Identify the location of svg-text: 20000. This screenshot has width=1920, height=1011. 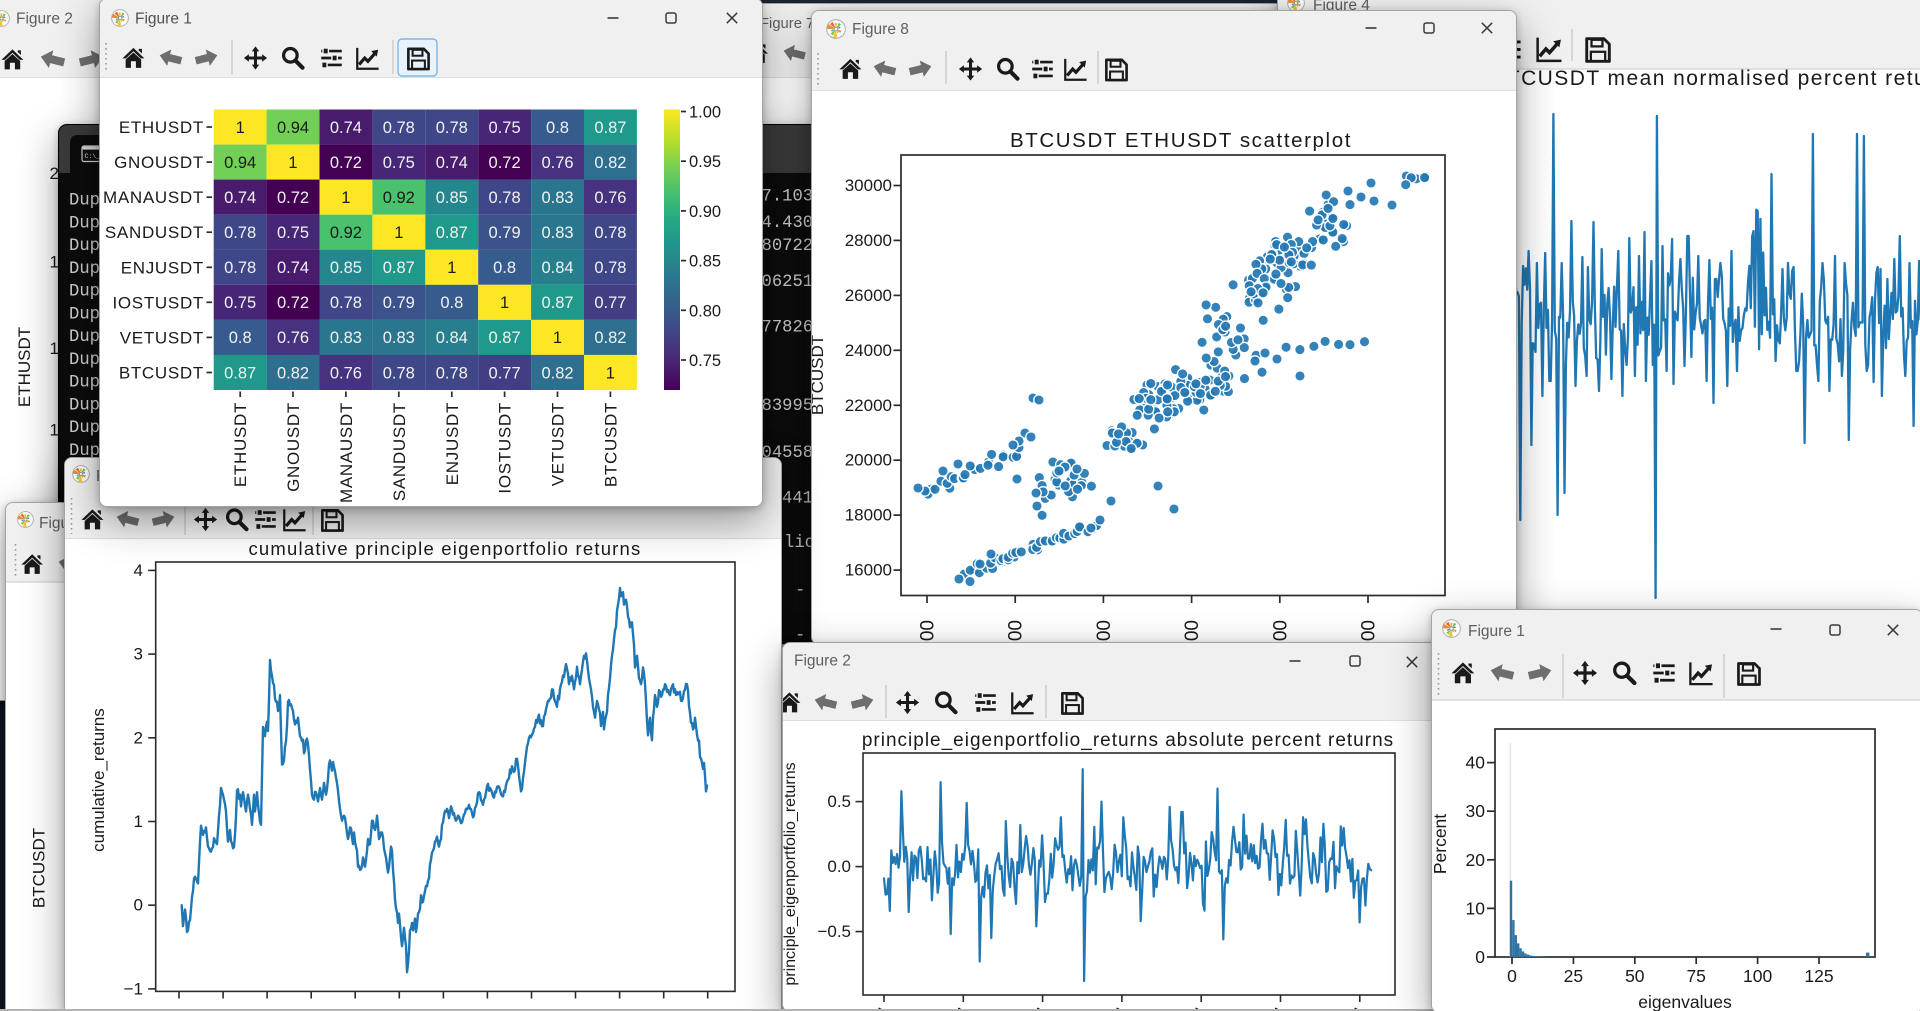
(868, 460).